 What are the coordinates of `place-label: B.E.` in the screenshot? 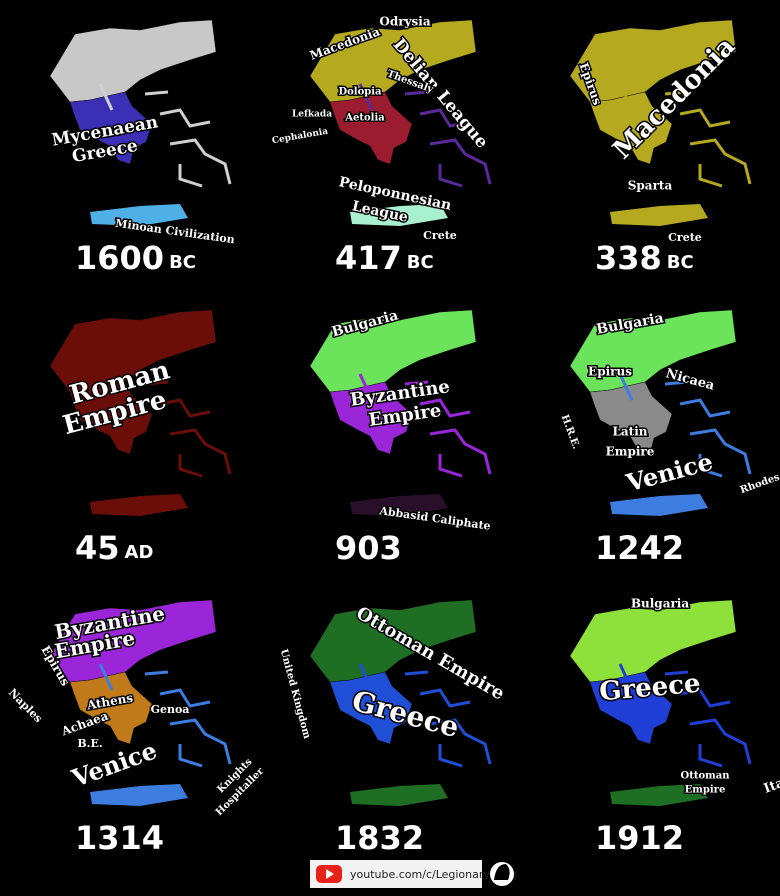 It's located at (89, 743).